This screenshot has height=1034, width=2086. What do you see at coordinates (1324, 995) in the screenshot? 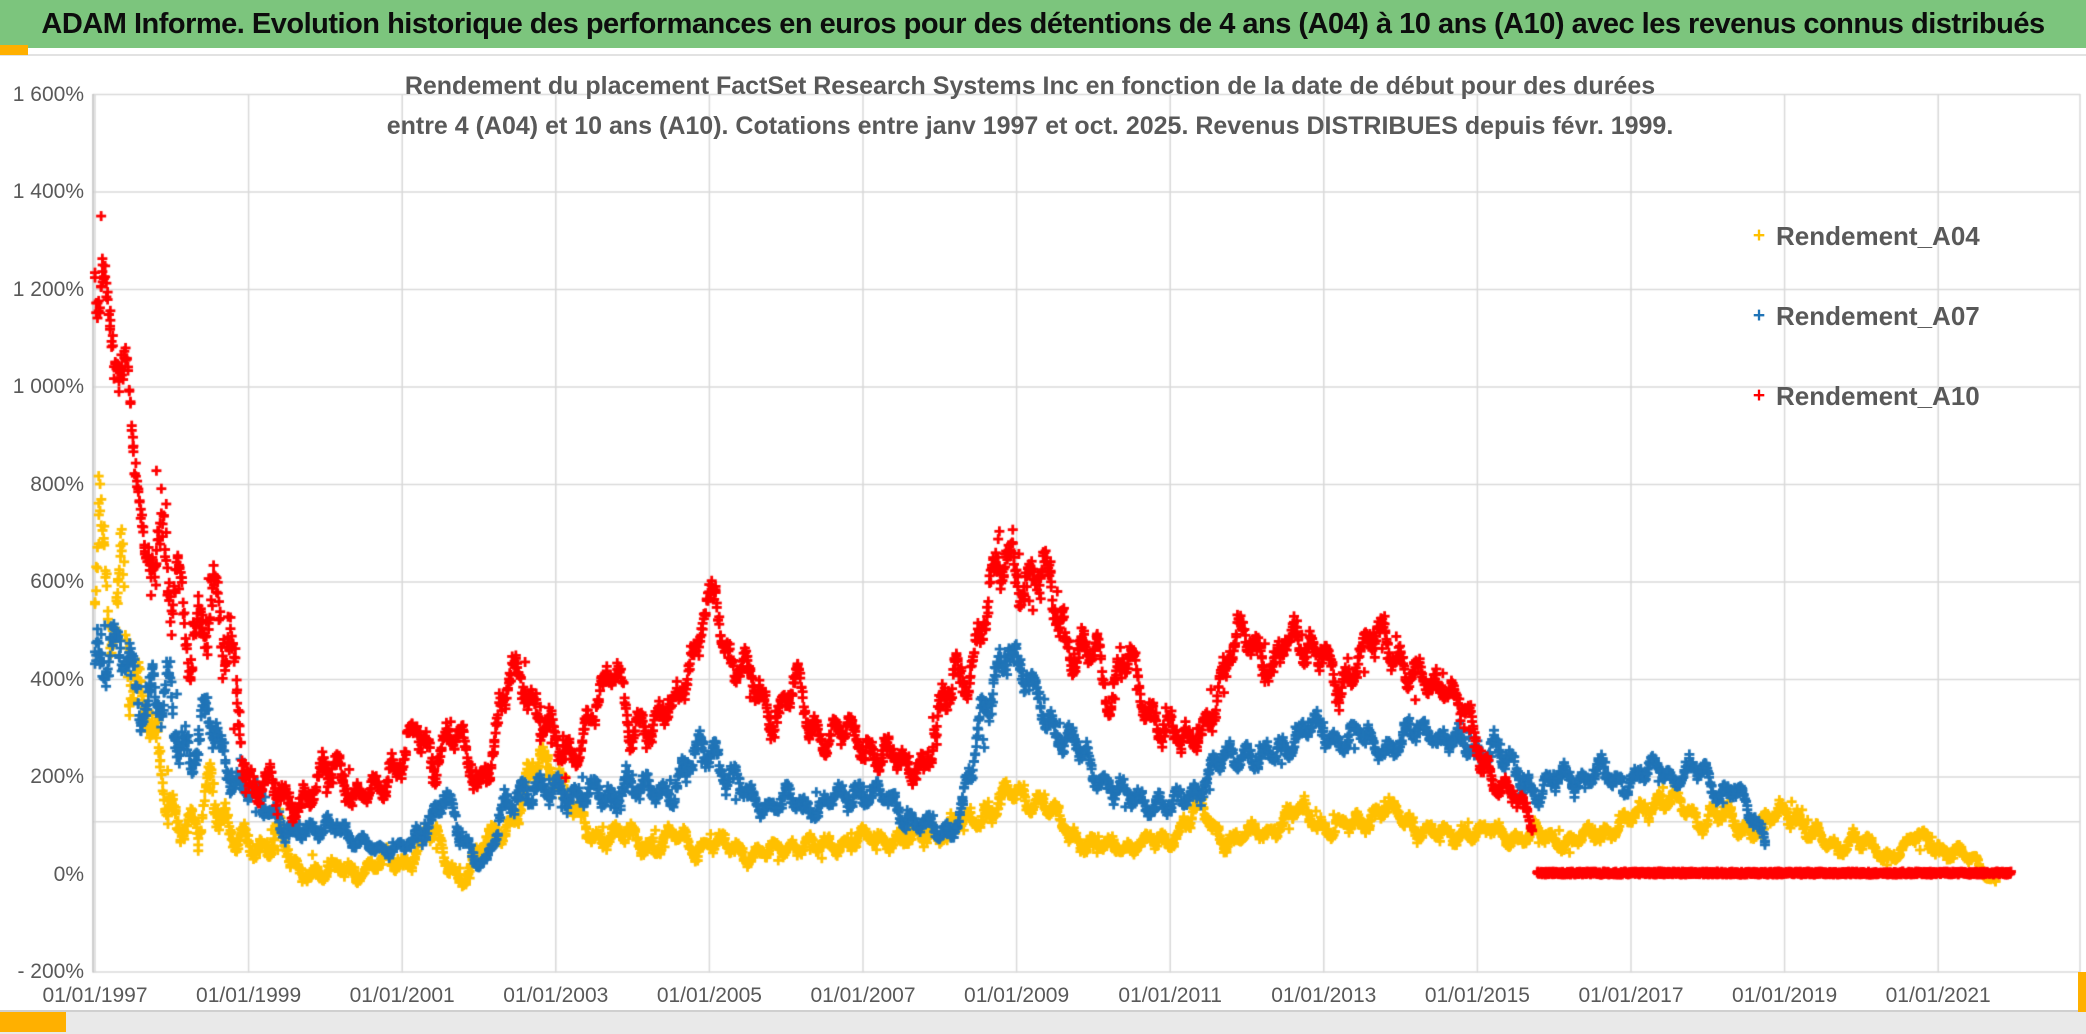
I see `x-tick-label: 01/01/2013` at bounding box center [1324, 995].